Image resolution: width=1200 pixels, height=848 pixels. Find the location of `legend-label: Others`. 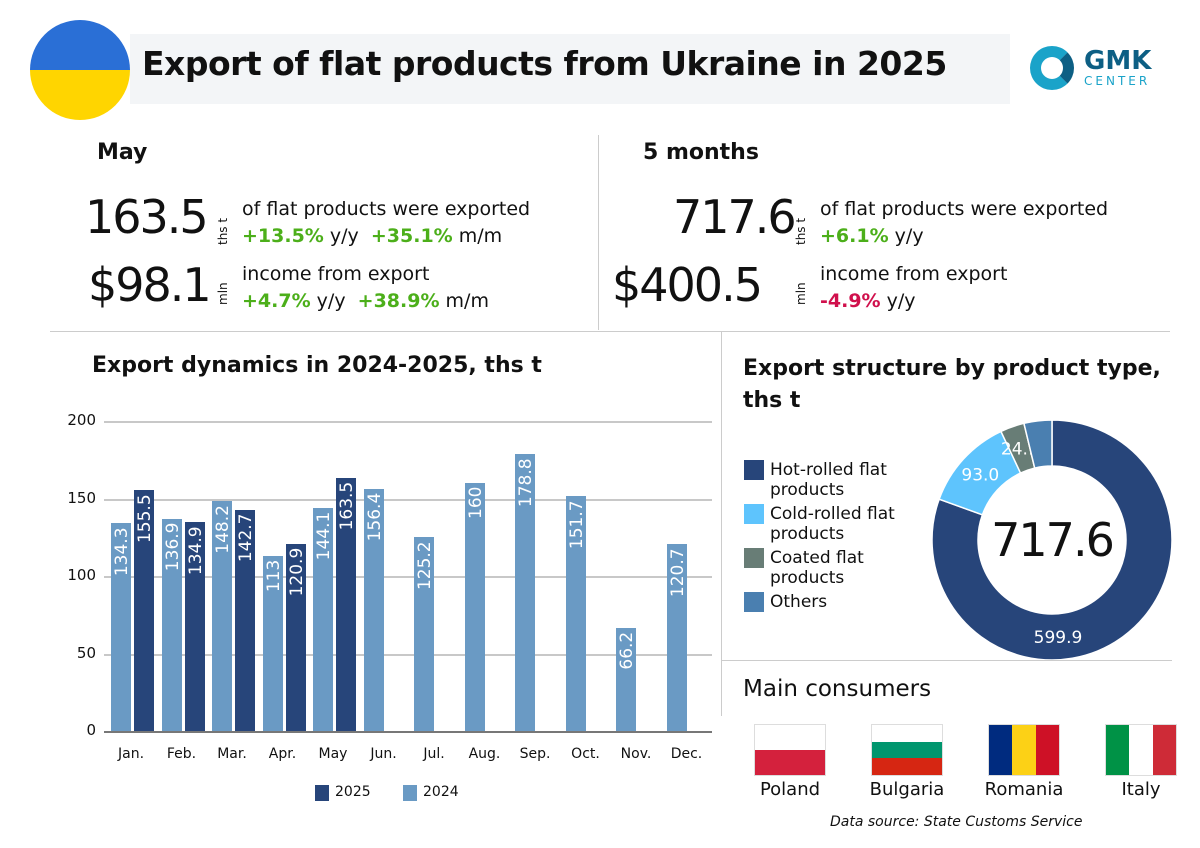

legend-label: Others is located at coordinates (799, 602).